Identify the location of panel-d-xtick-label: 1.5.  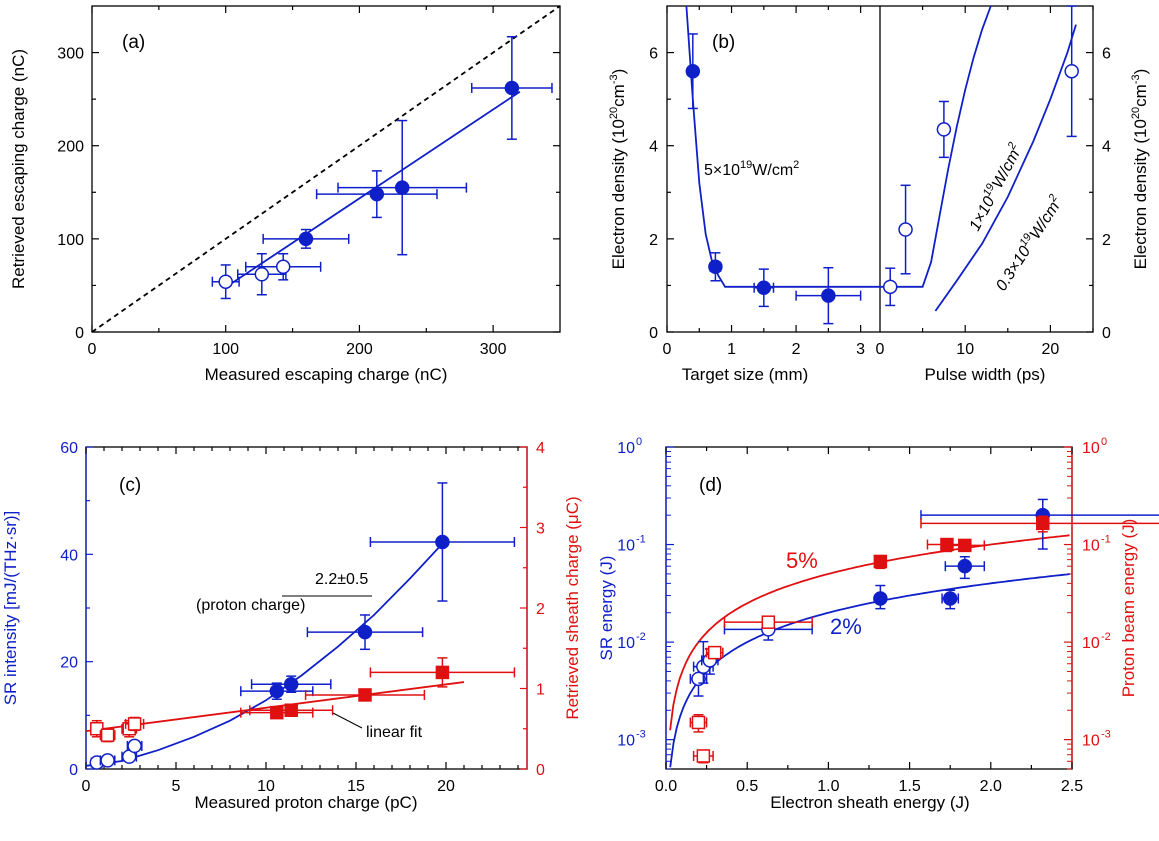
(909, 786).